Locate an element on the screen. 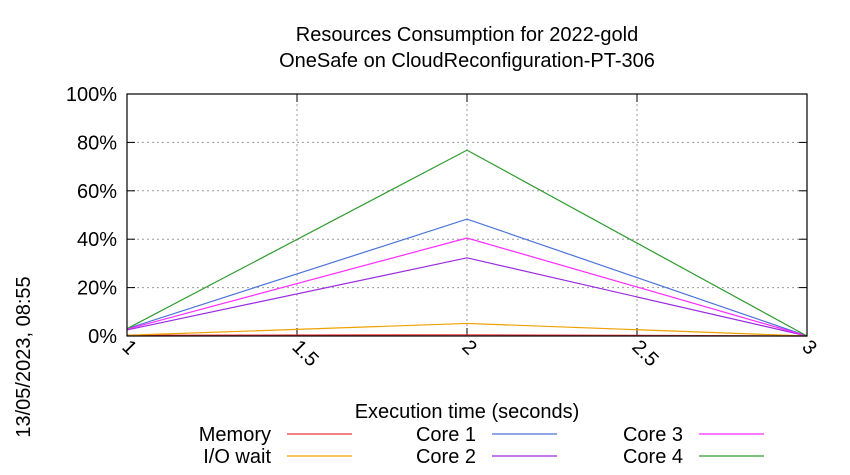  legend-label-core-2: Core 2 is located at coordinates (446, 457).